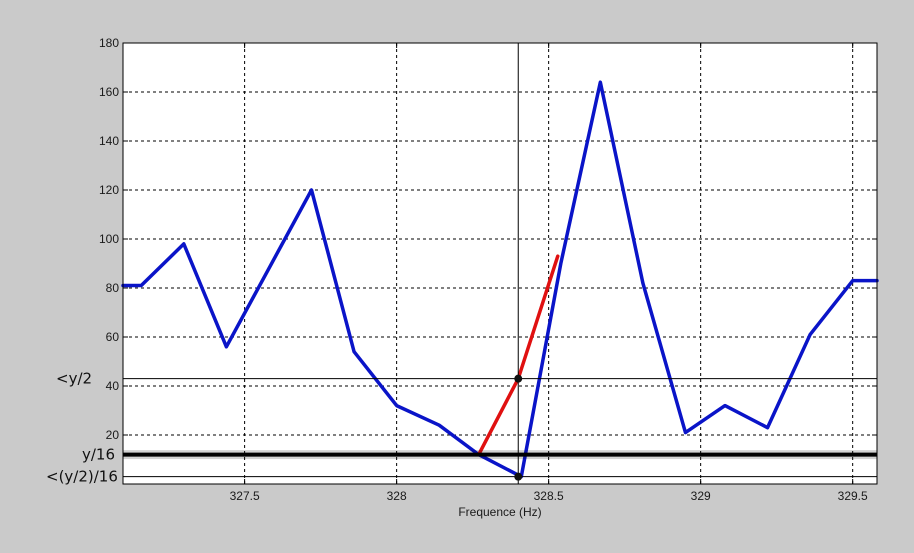  Describe the element at coordinates (701, 496) in the screenshot. I see `x-tick-label: 329` at that location.